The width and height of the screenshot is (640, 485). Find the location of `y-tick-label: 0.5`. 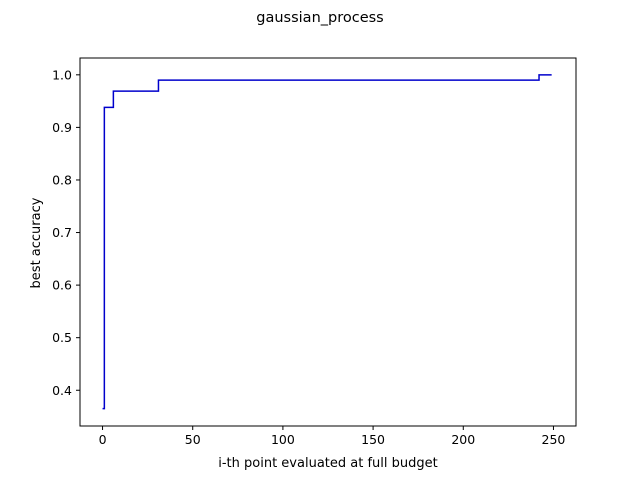

y-tick-label: 0.5 is located at coordinates (62, 337).